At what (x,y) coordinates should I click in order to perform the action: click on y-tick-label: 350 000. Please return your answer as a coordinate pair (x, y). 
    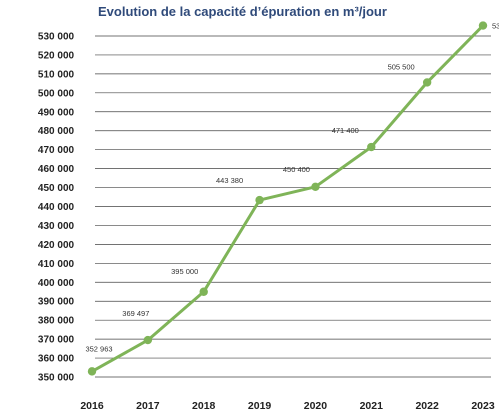
    Looking at the image, I should click on (56, 378).